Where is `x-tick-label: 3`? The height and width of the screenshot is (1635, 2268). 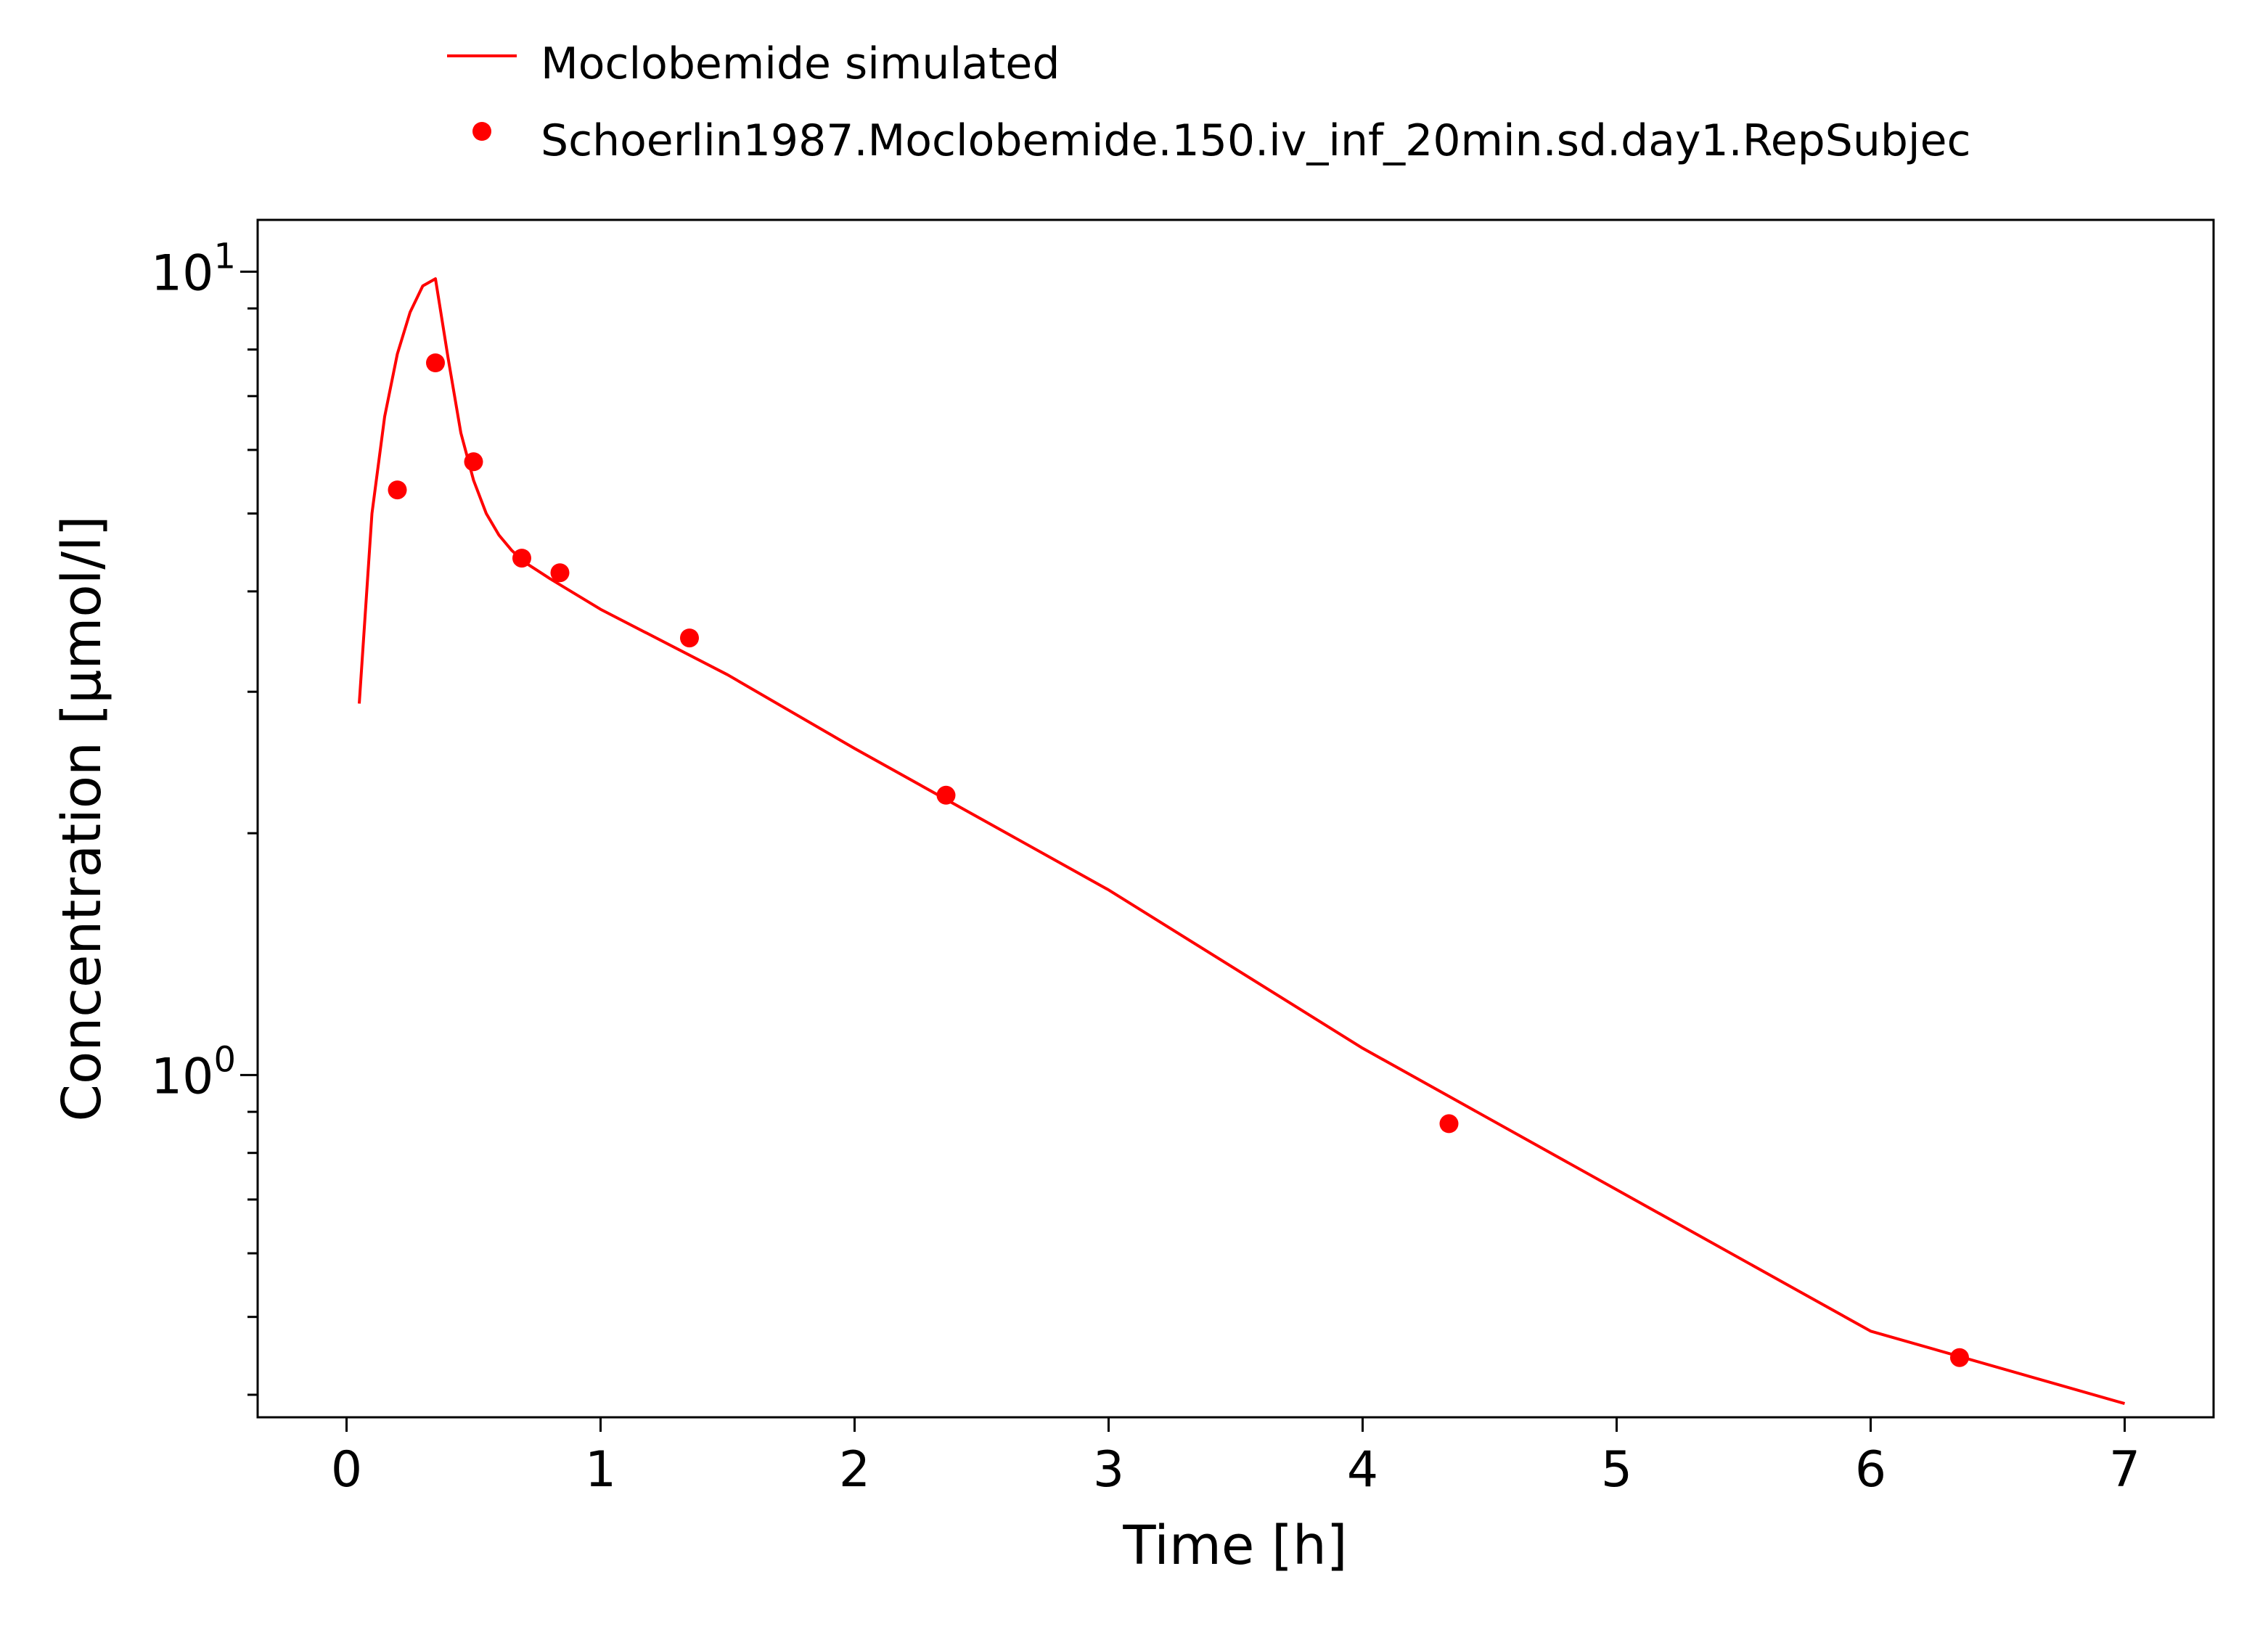 x-tick-label: 3 is located at coordinates (1108, 1470).